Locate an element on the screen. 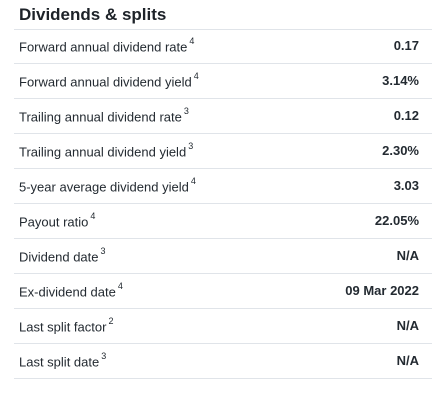 The height and width of the screenshot is (404, 446). row-value: 0.17 is located at coordinates (406, 45).